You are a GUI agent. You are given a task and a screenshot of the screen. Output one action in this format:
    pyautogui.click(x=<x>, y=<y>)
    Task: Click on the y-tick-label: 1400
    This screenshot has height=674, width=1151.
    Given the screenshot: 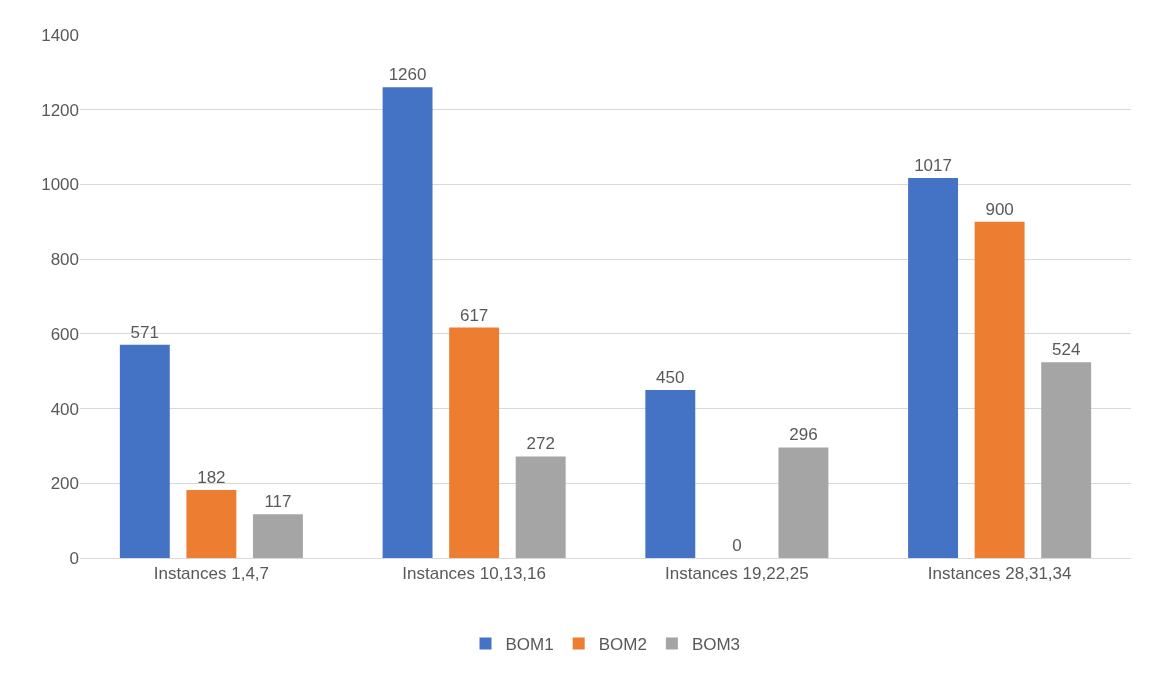 What is the action you would take?
    pyautogui.click(x=60, y=35)
    